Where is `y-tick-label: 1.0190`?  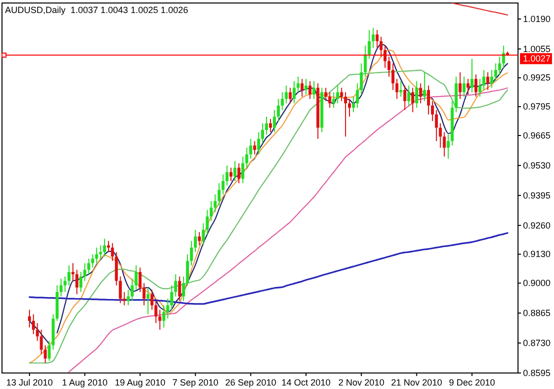
y-tick-label: 1.0190 is located at coordinates (537, 19).